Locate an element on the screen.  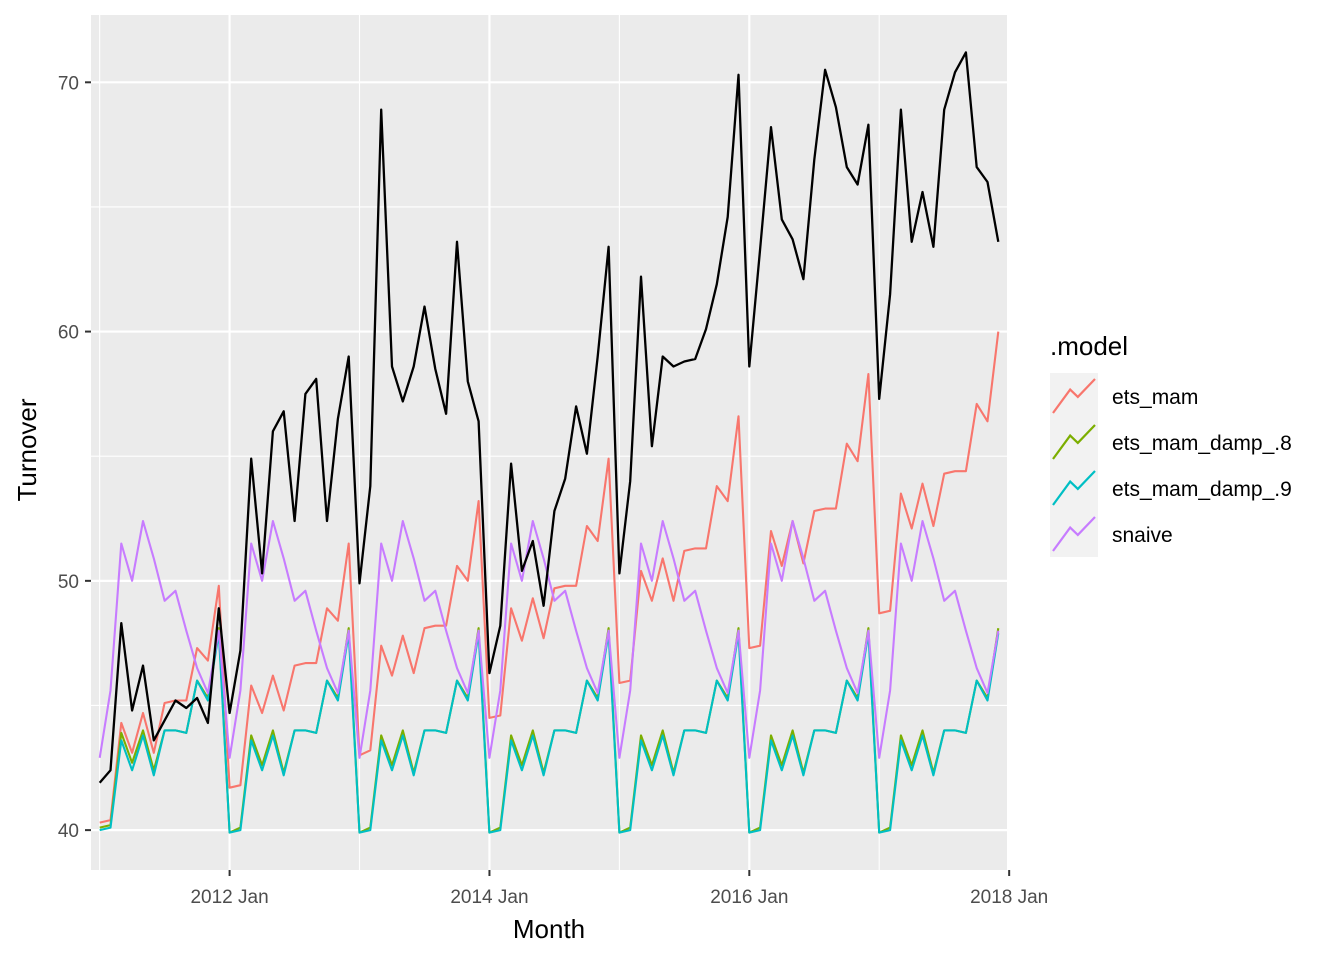
legend-item: ets_mam_damp_.8 is located at coordinates (1171, 442).